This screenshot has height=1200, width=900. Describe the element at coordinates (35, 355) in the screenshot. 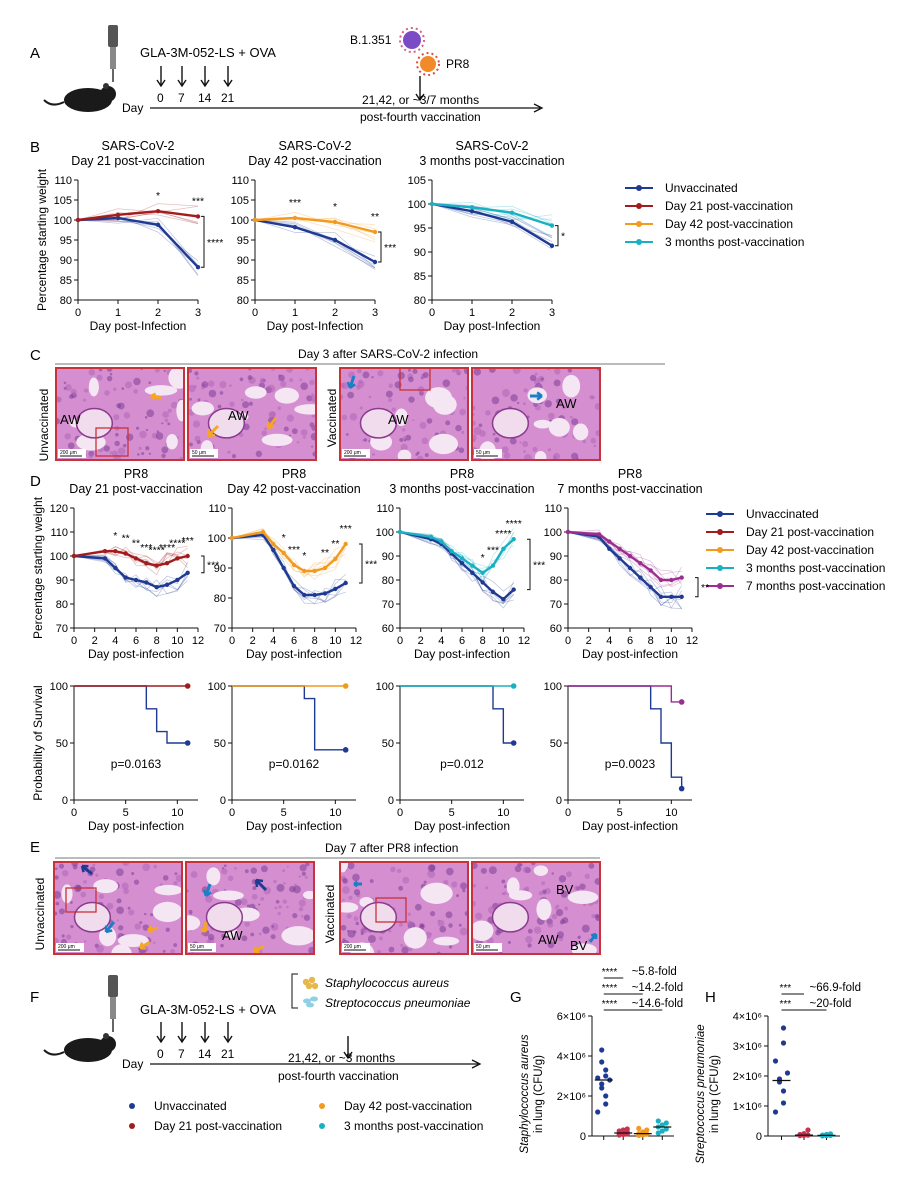

I see `panel-letter-c: C` at that location.